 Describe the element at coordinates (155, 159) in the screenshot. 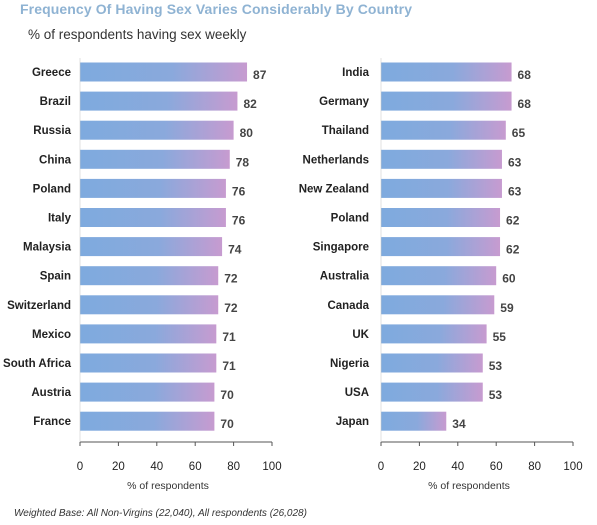

I see `left-bar-china` at that location.